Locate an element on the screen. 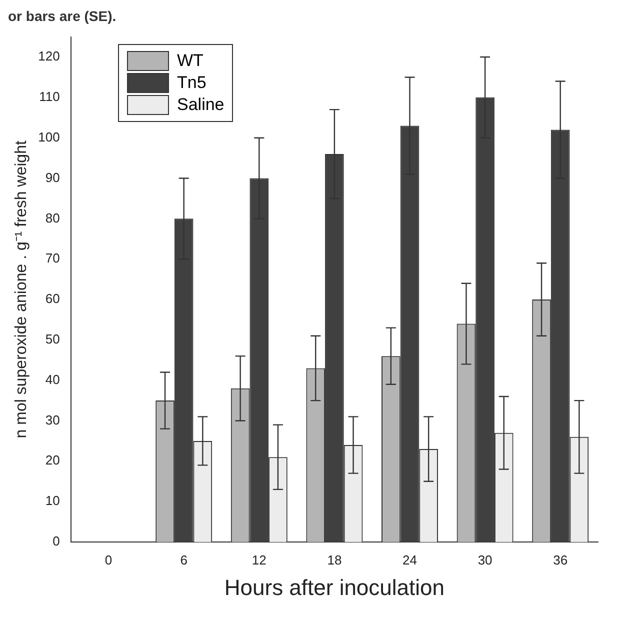 This screenshot has height=617, width=626. y-tick-label: 100 is located at coordinates (49, 136).